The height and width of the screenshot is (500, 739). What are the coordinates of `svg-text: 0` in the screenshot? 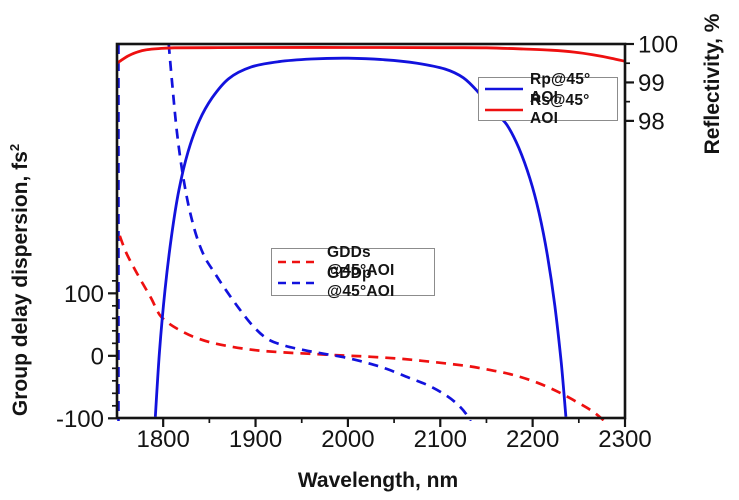 It's located at (97, 356).